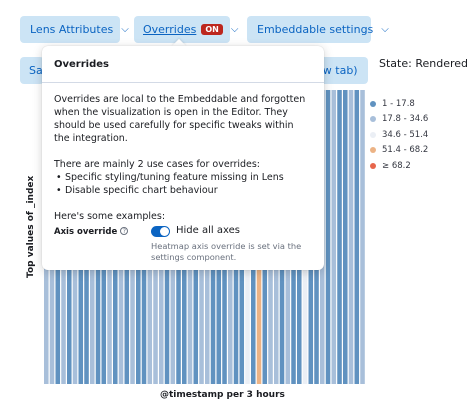  Describe the element at coordinates (86, 232) in the screenshot. I see `axis-override-label: Axis override` at that location.